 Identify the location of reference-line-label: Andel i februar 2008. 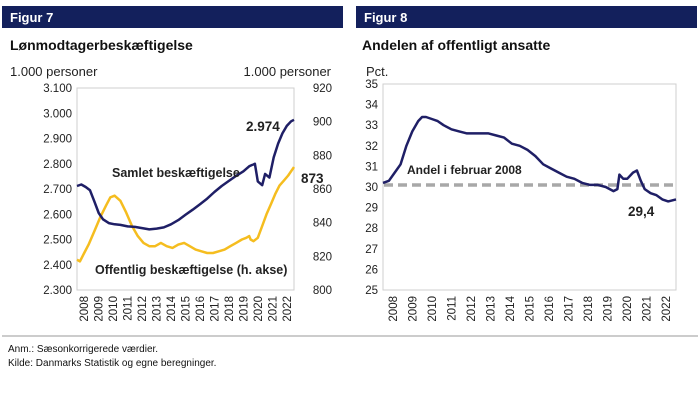
(464, 170).